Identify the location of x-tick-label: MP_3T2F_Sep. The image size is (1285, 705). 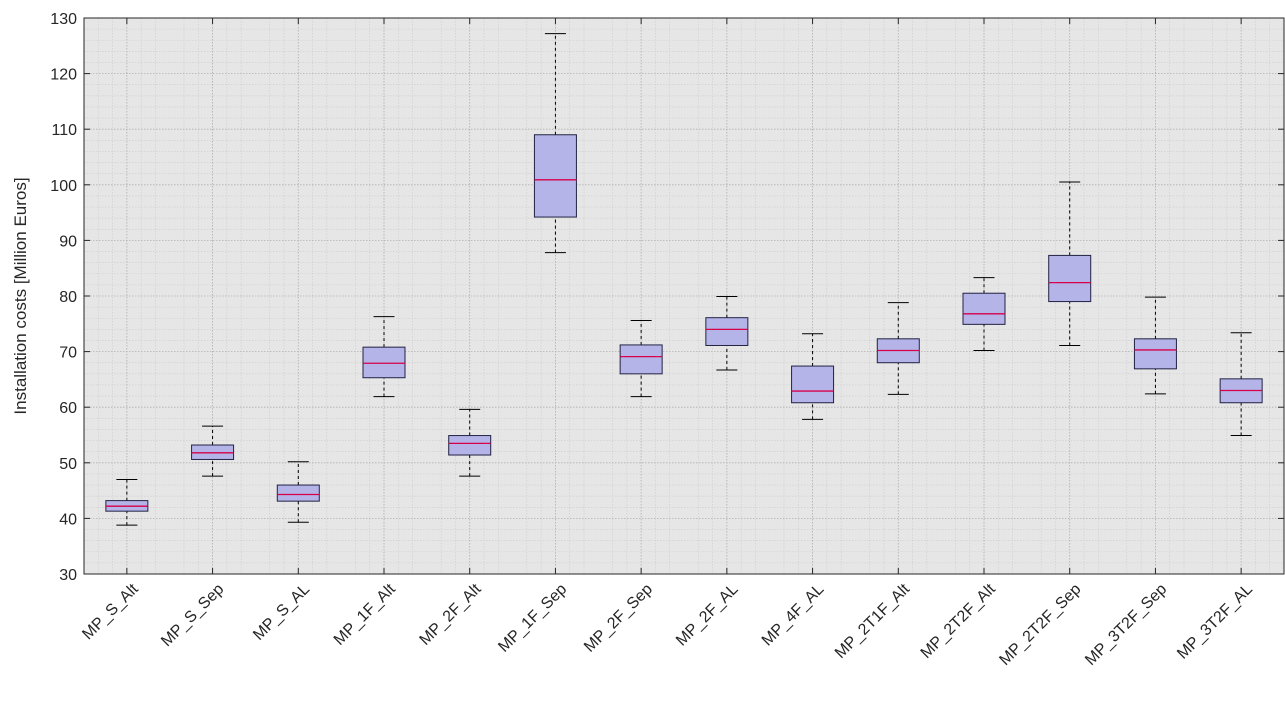
(1126, 625).